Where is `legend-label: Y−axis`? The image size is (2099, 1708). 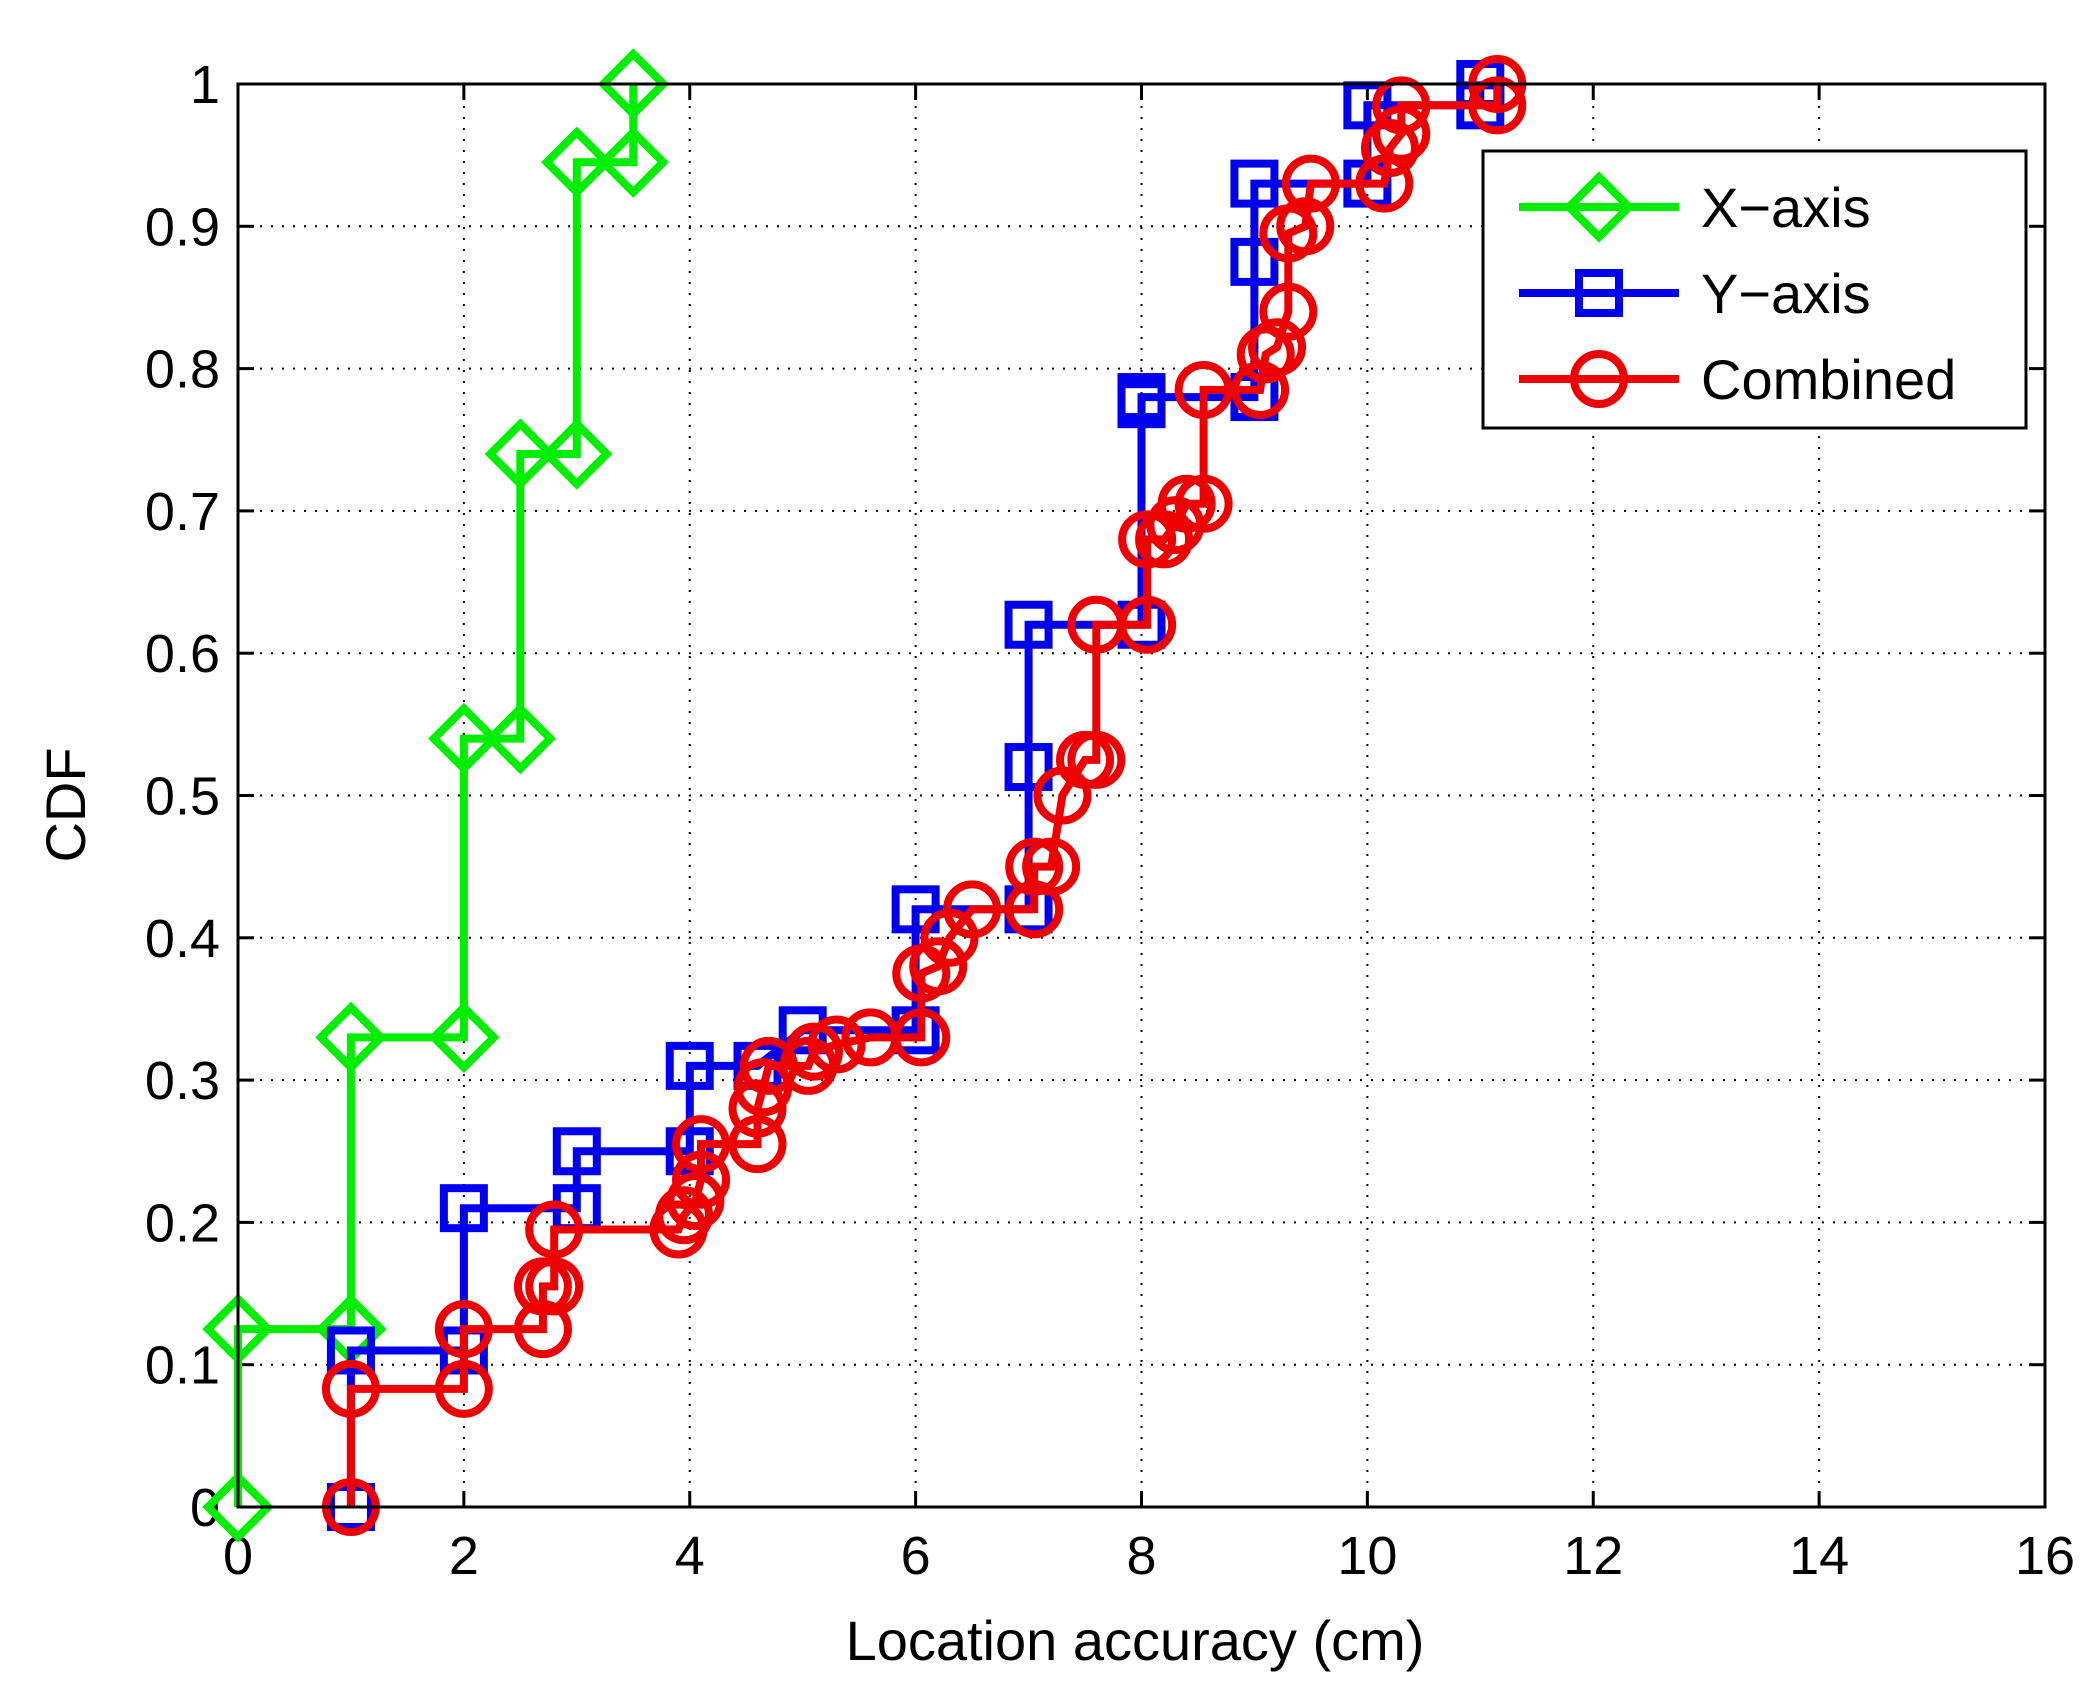
legend-label: Y−axis is located at coordinates (1786, 293).